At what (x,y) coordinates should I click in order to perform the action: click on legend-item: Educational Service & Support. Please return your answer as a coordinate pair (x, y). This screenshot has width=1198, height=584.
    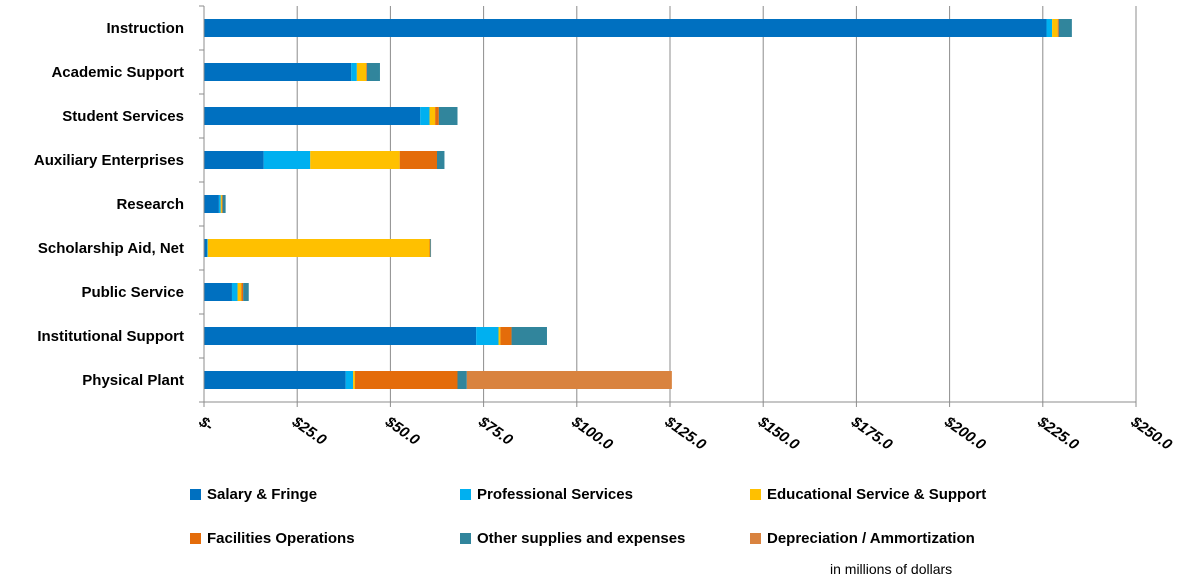
    Looking at the image, I should click on (868, 494).